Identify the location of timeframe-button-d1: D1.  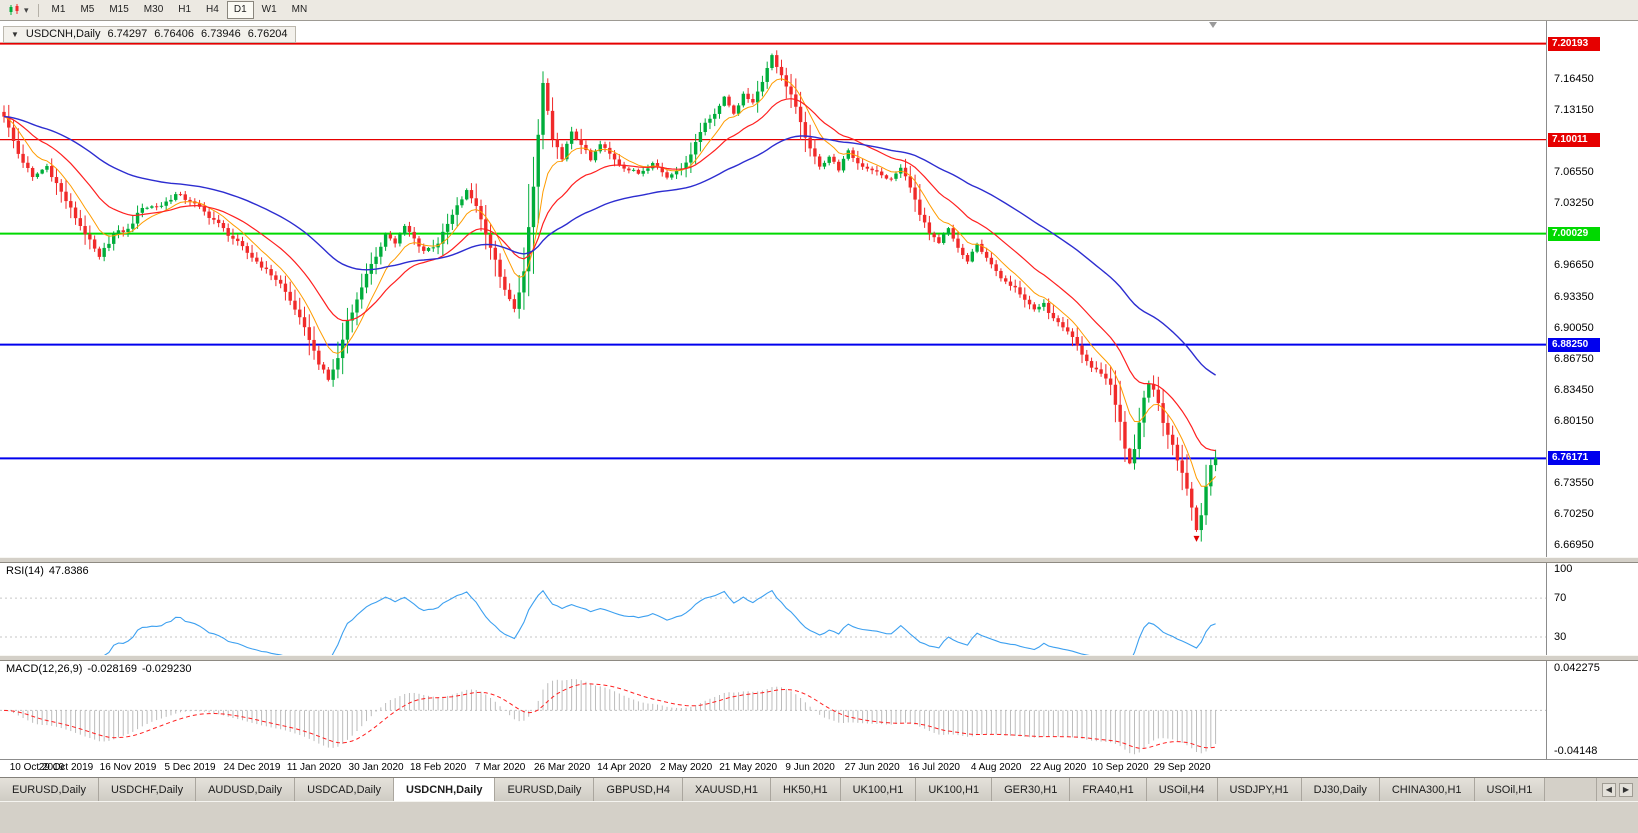
(240, 10).